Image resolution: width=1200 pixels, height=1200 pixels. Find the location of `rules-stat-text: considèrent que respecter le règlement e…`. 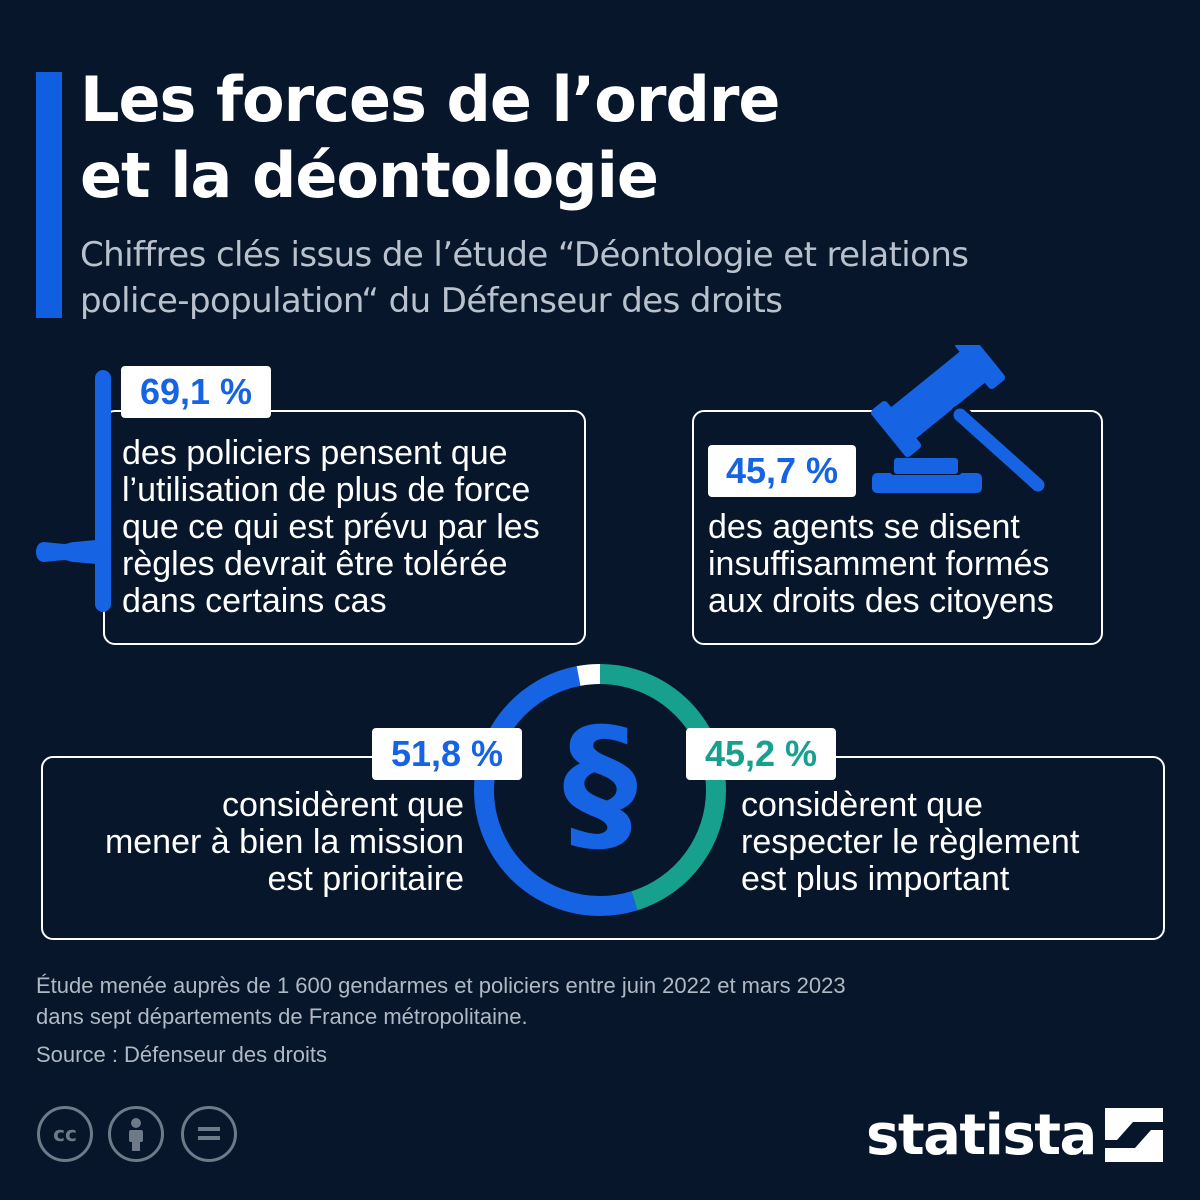

rules-stat-text: considèrent que respecter le règlement e… is located at coordinates (946, 842).